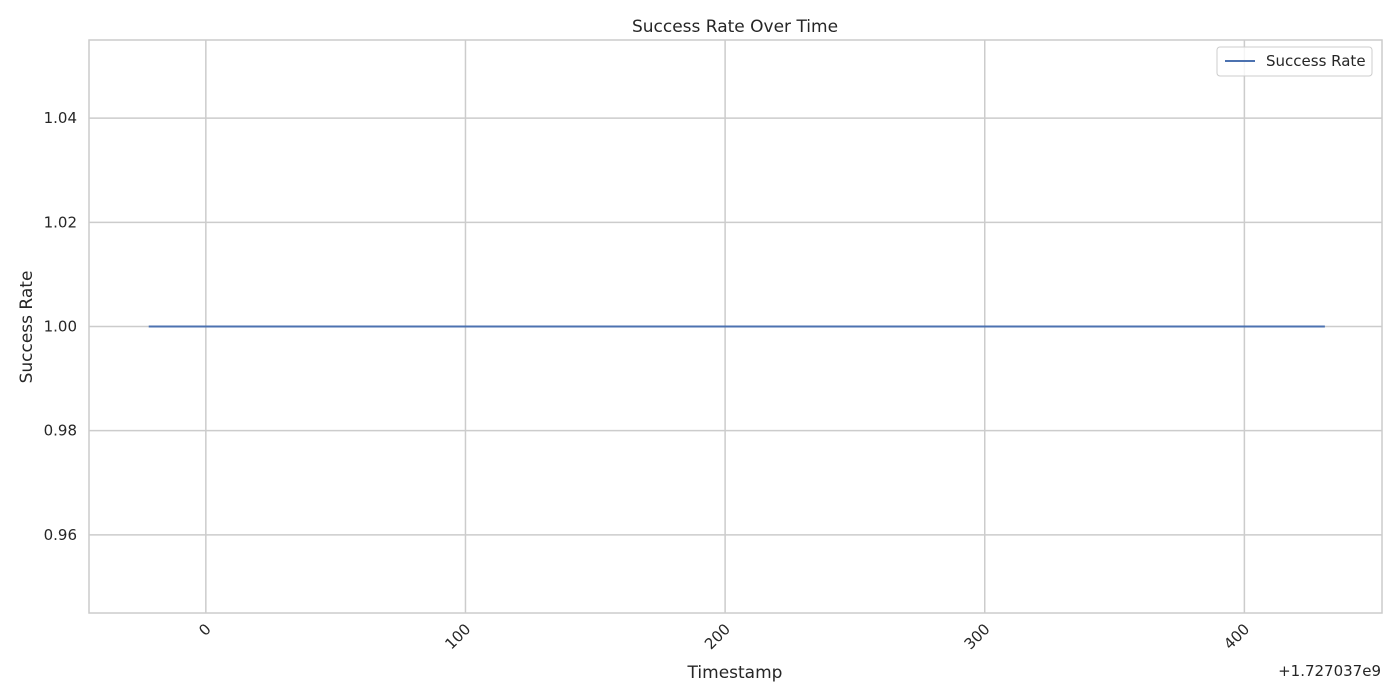  What do you see at coordinates (60, 118) in the screenshot?
I see `y-tick-label: 1.04` at bounding box center [60, 118].